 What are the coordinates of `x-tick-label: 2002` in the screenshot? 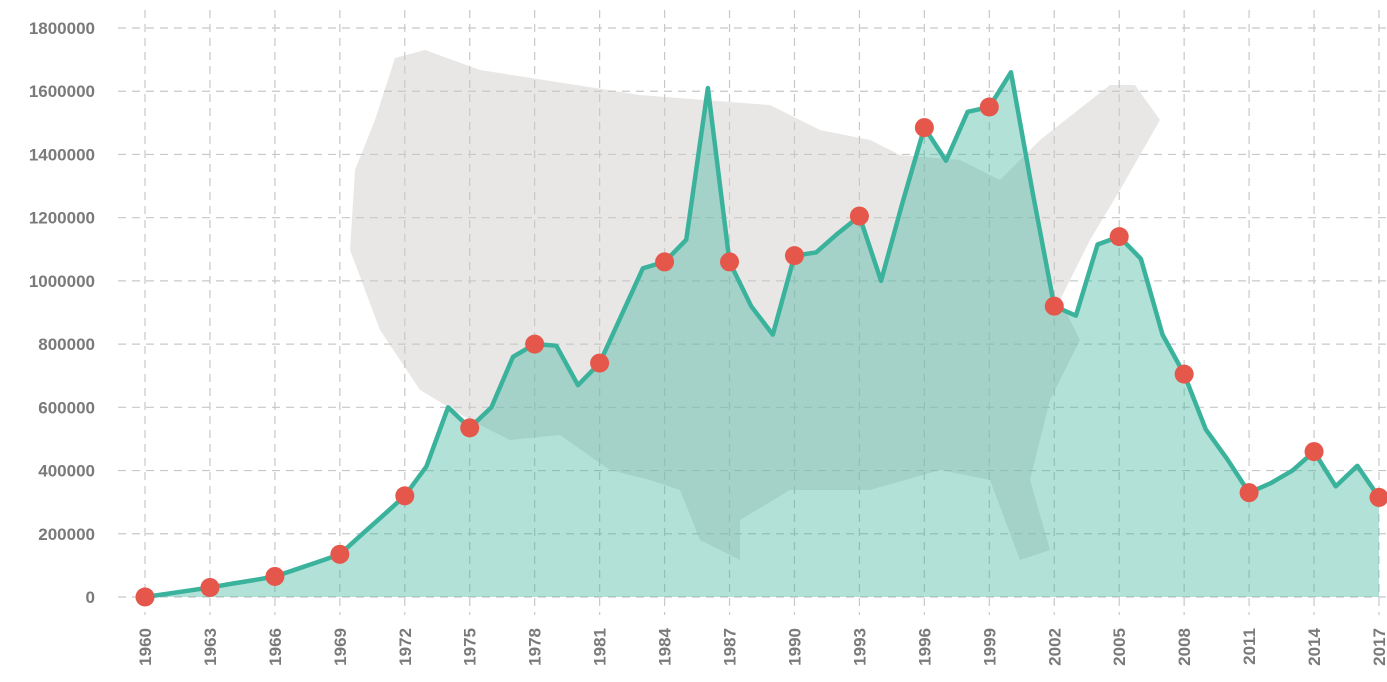 It's located at (1054, 647).